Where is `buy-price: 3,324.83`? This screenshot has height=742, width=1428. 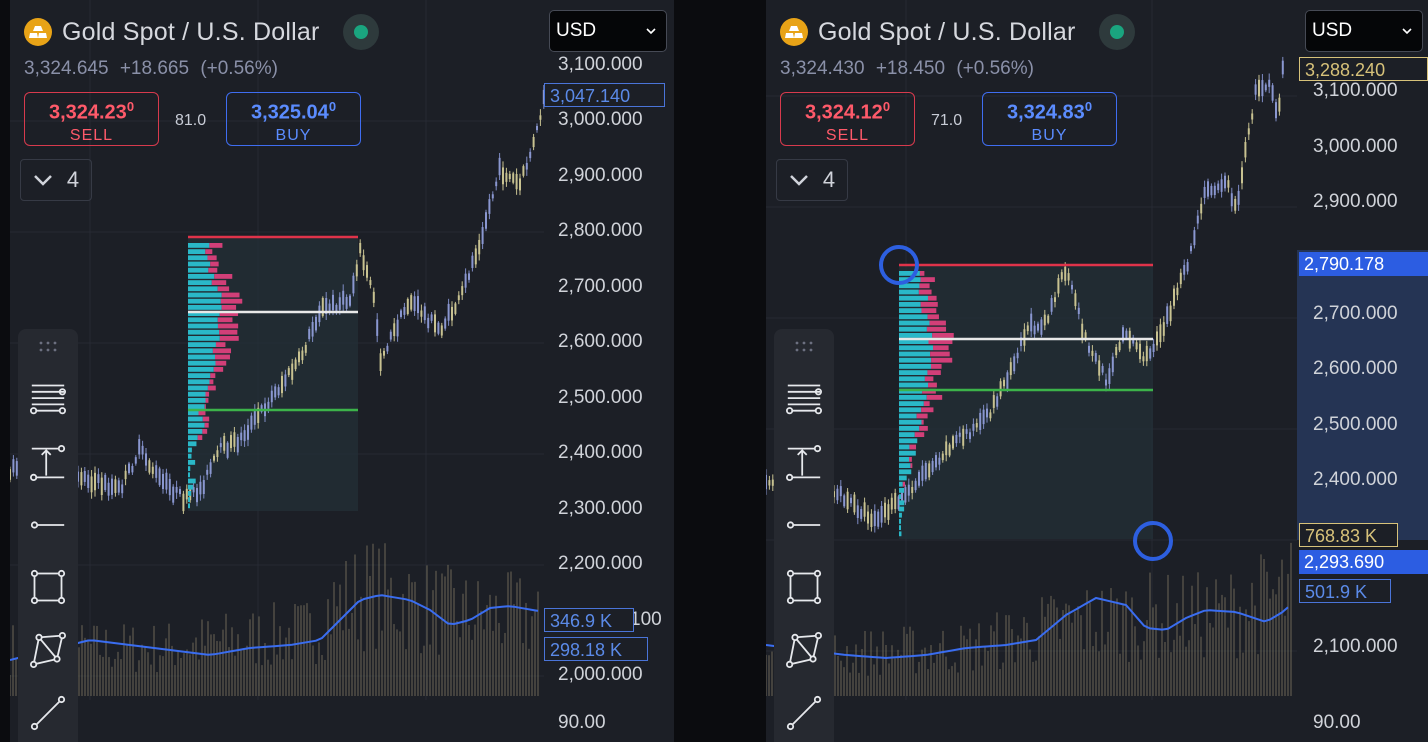
buy-price: 3,324.83 is located at coordinates (1045, 112).